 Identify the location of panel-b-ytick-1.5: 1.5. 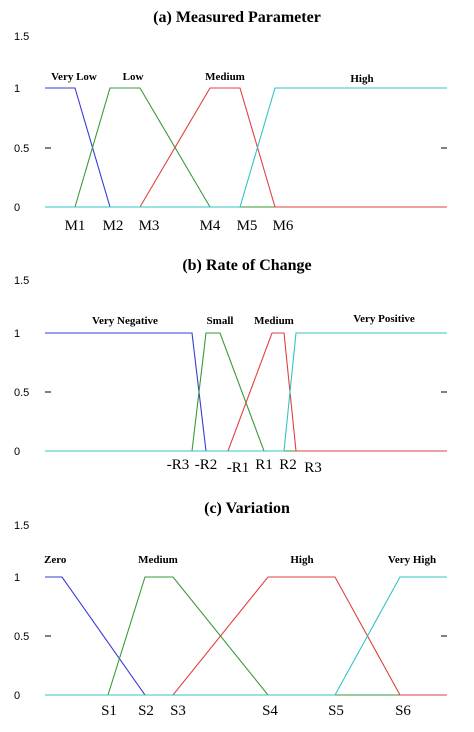
(21, 281).